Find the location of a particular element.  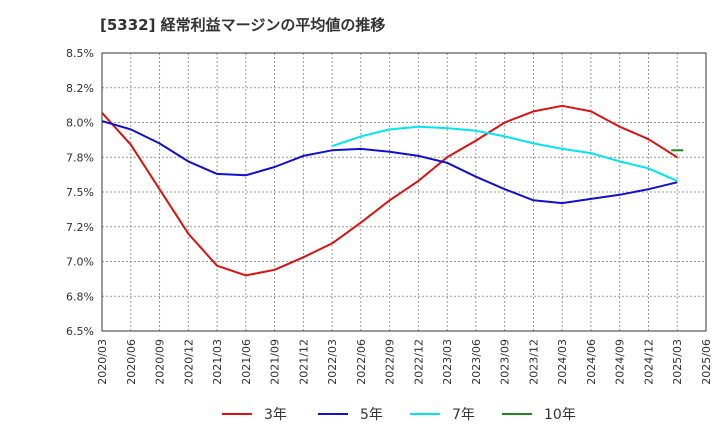

x-tick-label: 2021/09 is located at coordinates (275, 362).